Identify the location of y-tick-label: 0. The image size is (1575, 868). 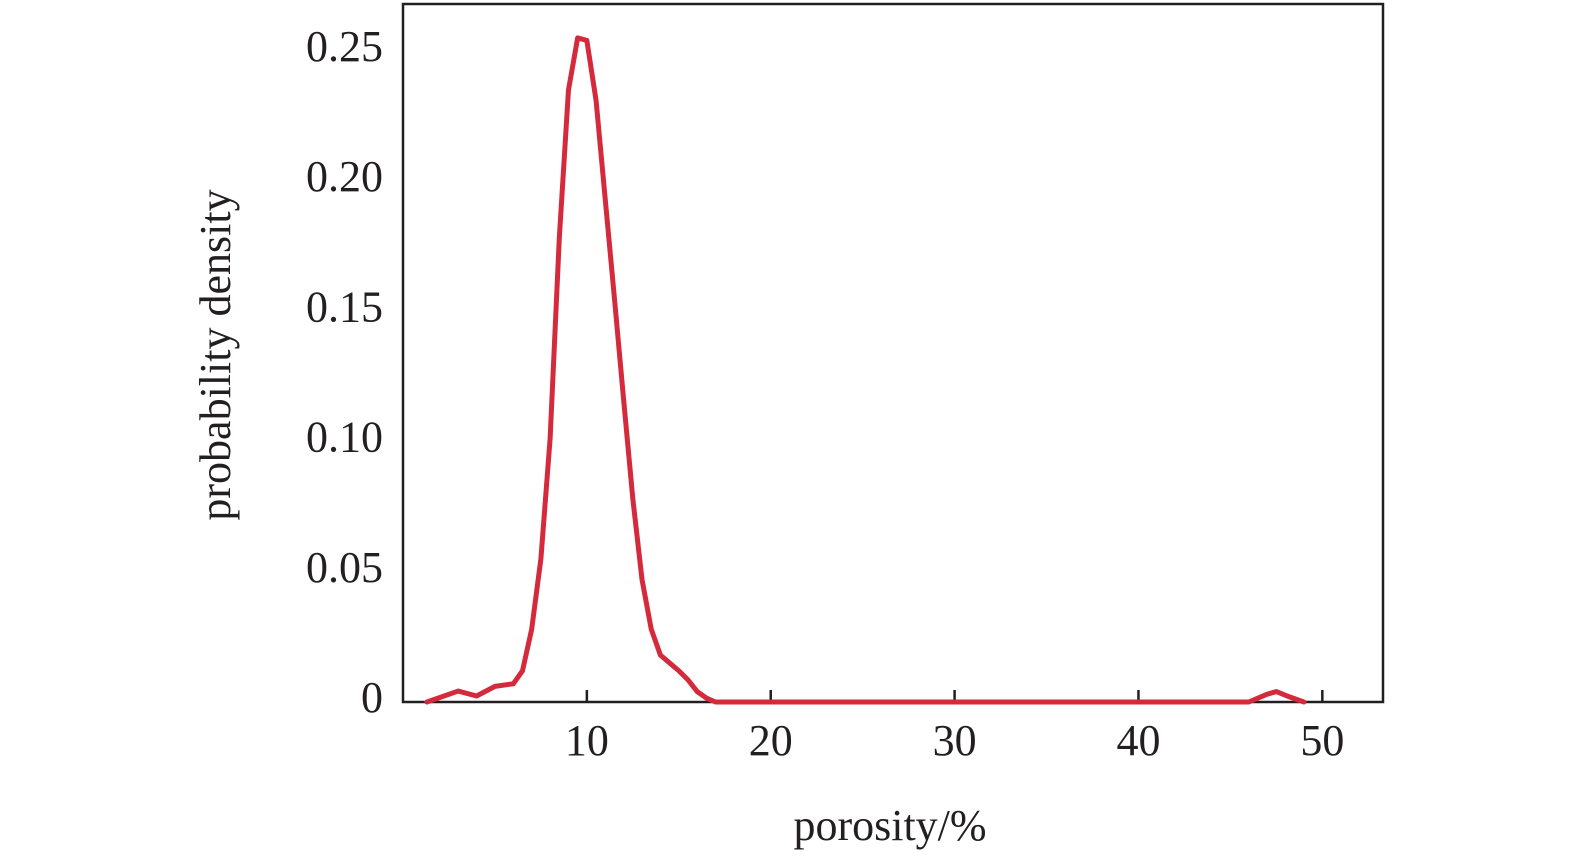
(372, 697).